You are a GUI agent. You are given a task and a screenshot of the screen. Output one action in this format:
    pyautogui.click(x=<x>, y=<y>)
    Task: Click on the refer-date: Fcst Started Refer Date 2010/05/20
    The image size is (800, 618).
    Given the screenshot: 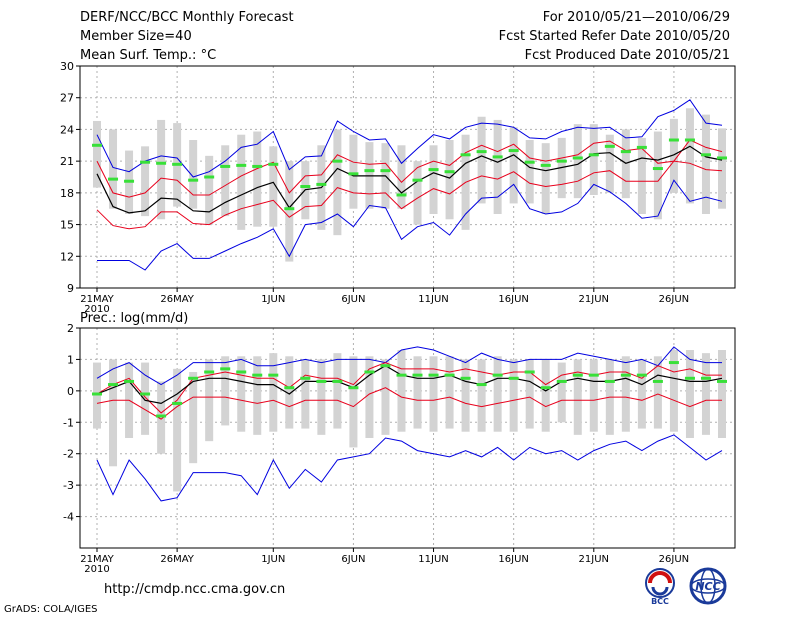 What is the action you would take?
    pyautogui.click(x=614, y=36)
    